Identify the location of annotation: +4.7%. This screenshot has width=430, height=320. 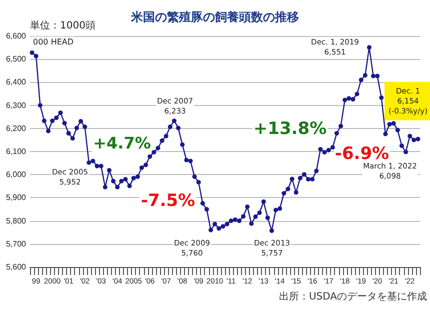
(122, 143).